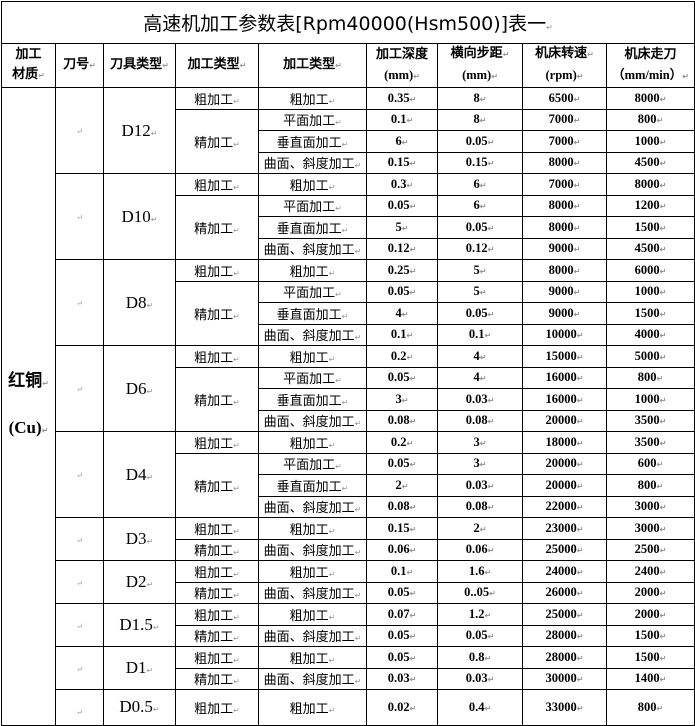 This screenshot has height=726, width=695. What do you see at coordinates (564, 53) in the screenshot?
I see `header-text: 机床转速` at bounding box center [564, 53].